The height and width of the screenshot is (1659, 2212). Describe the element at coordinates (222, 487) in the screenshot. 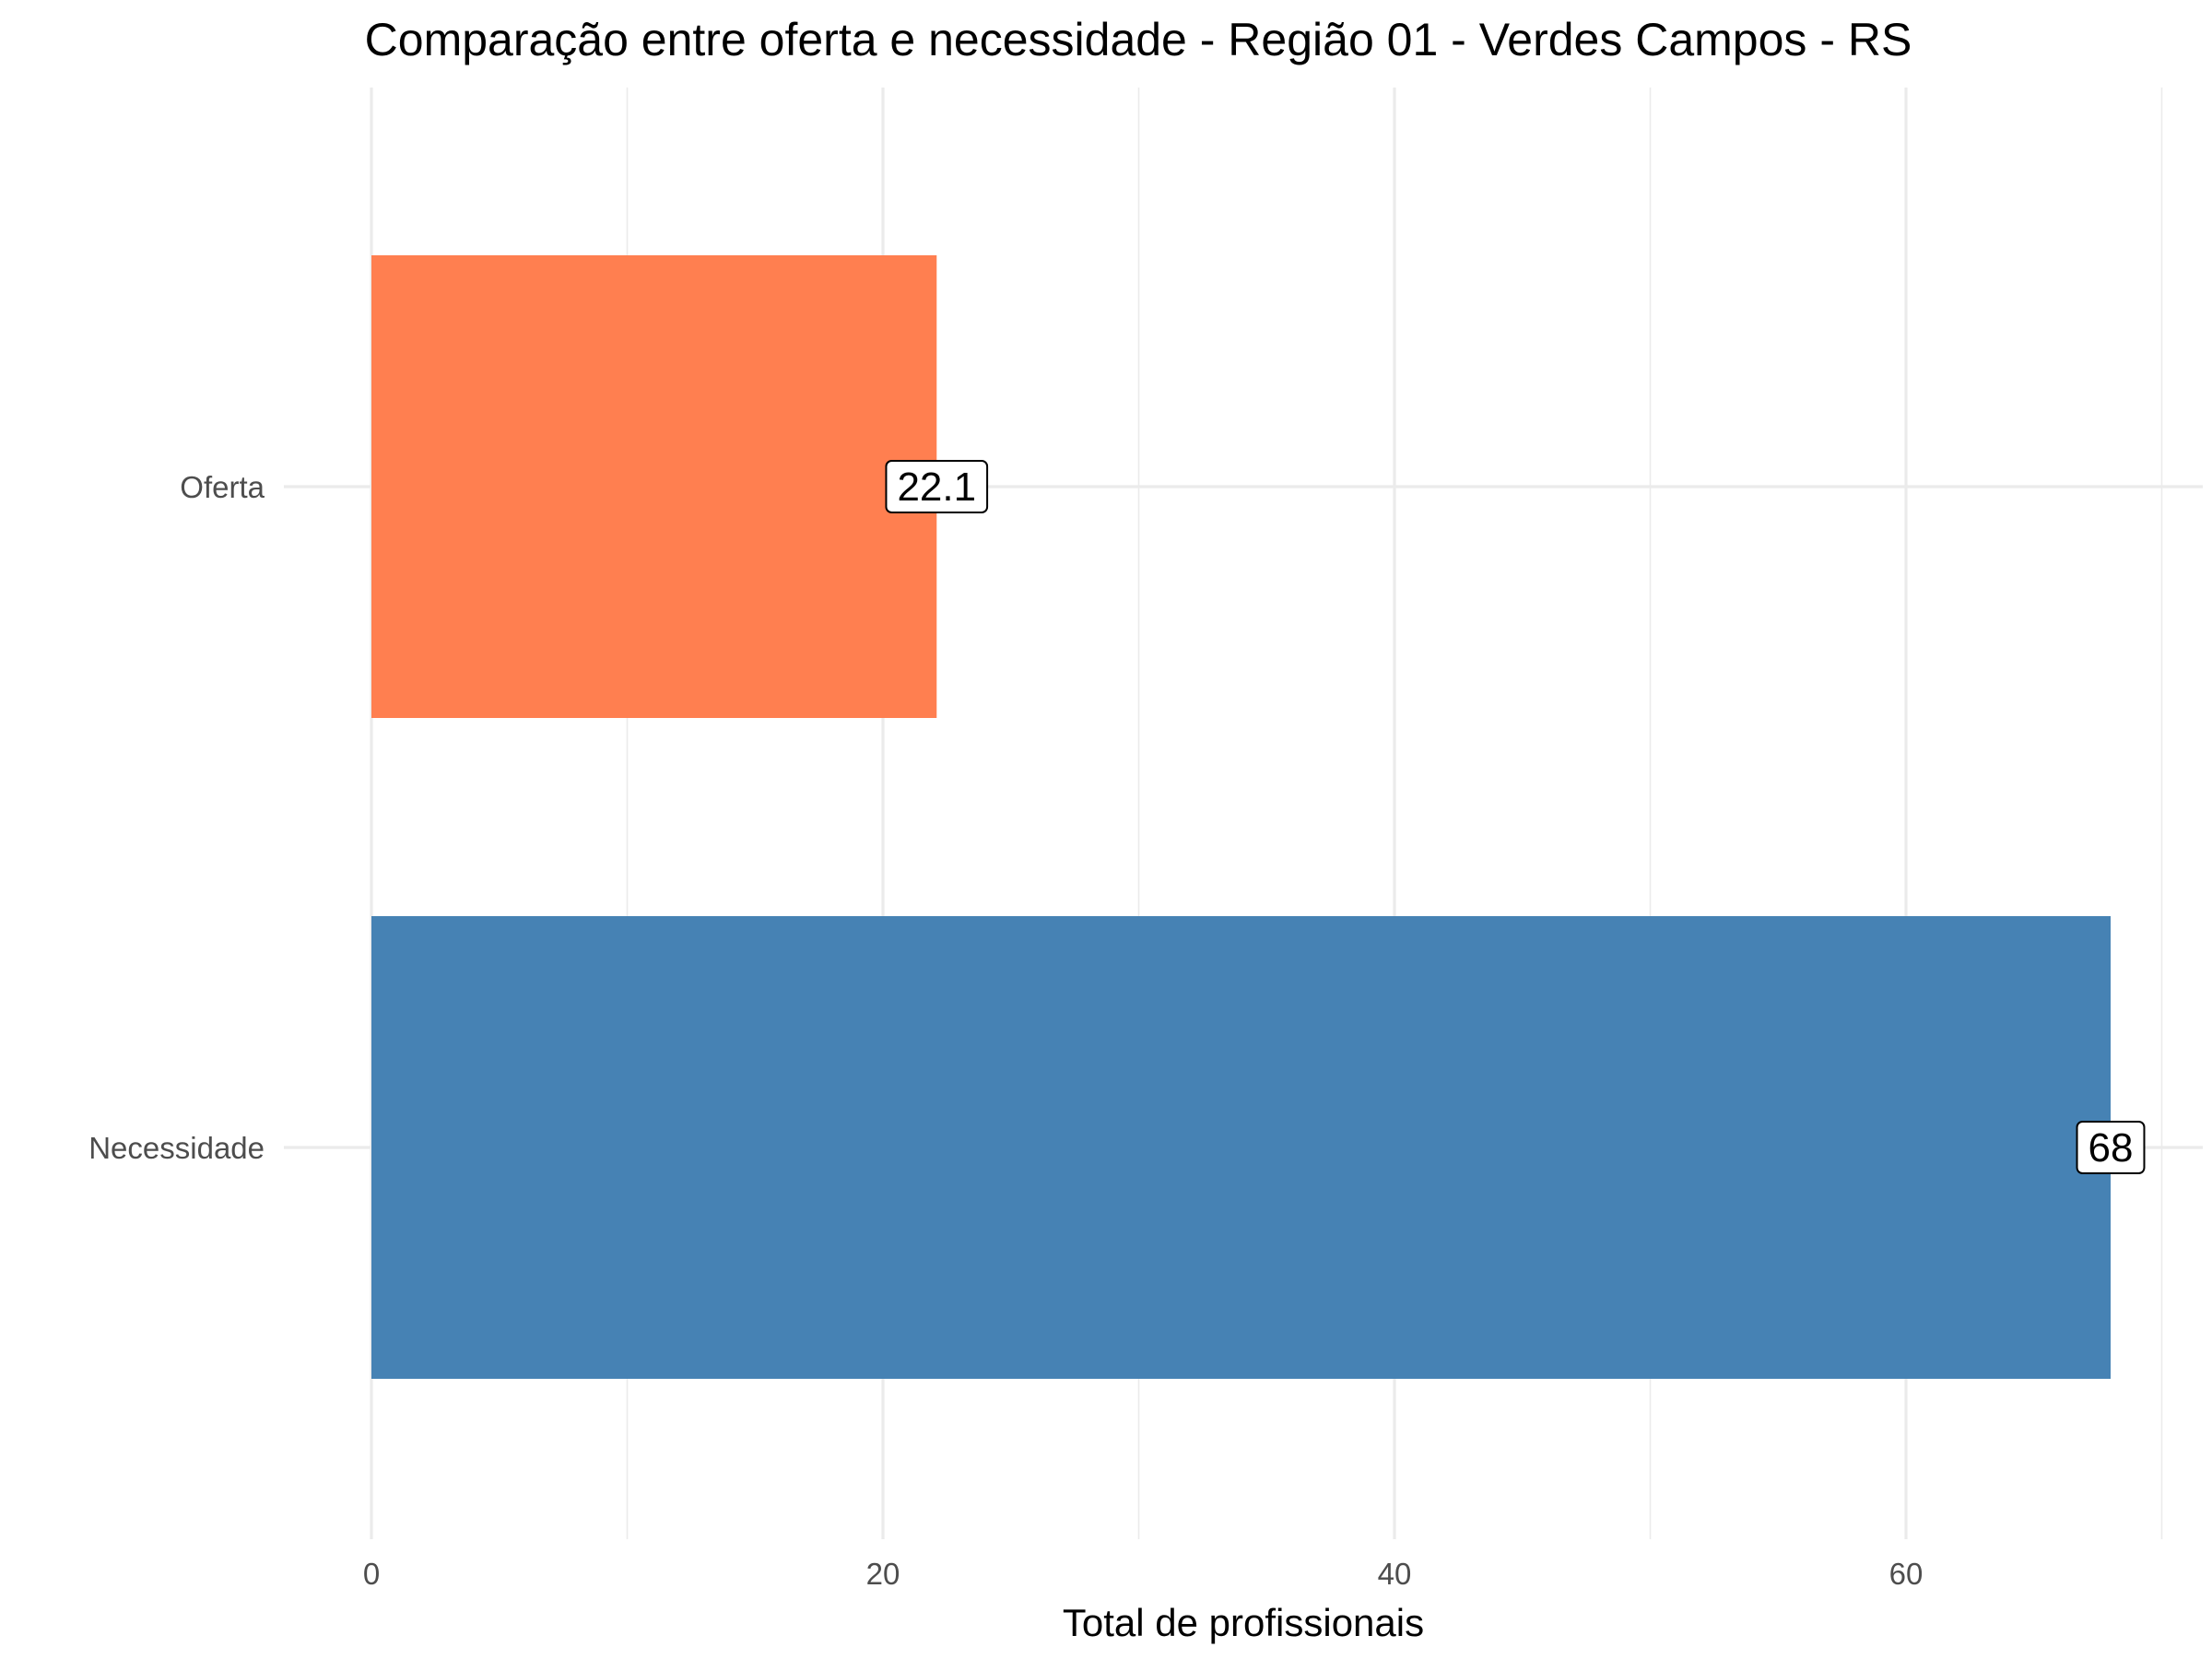

I see `y-tick-label-oferta: Oferta` at that location.